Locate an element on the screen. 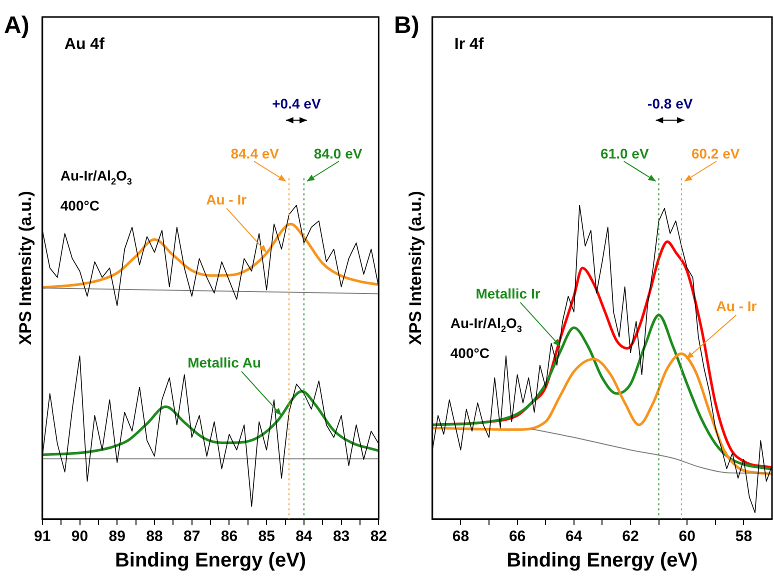 This screenshot has width=774, height=579. x-tick-label: 85 is located at coordinates (266, 537).